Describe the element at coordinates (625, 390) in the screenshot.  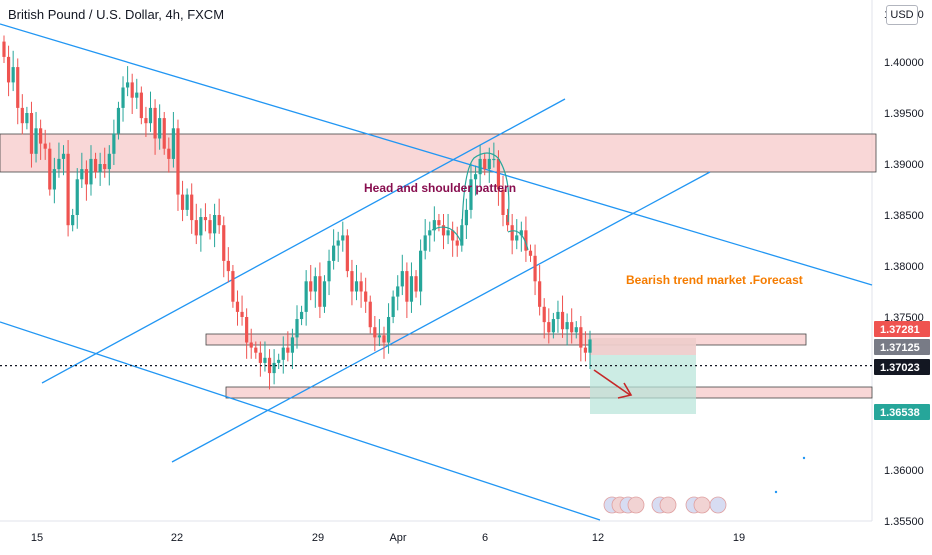
I see `forecast-arrow-head` at that location.